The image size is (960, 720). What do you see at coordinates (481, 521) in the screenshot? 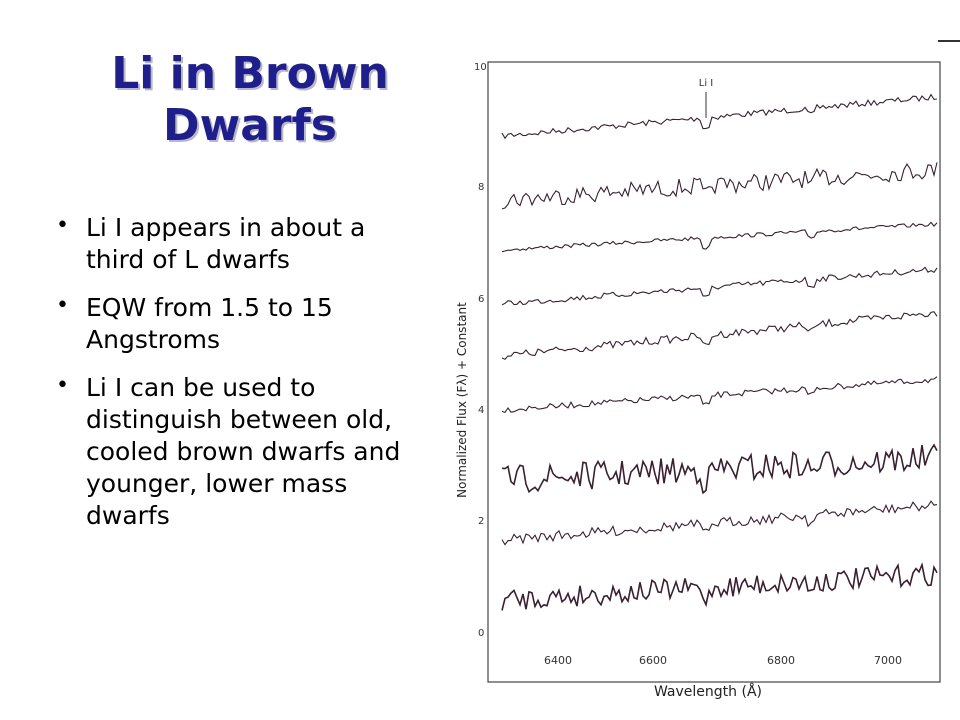
I see `y-tick-label: 2` at bounding box center [481, 521].